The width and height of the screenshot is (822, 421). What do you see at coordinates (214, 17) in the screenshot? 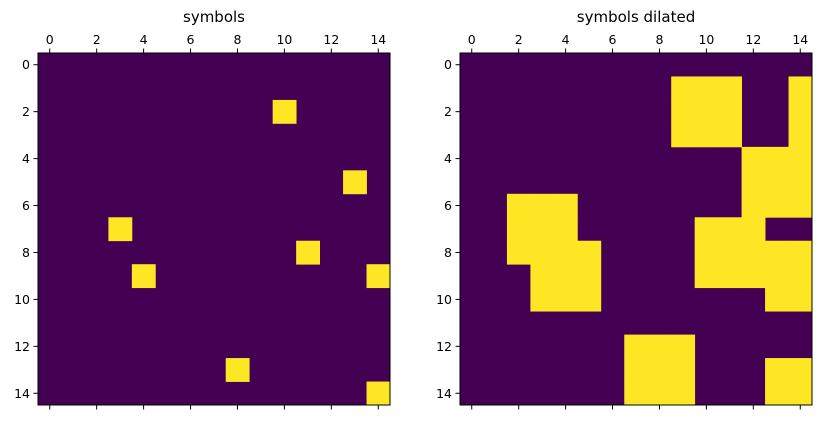
I see `chart-title-symbols: symbols` at bounding box center [214, 17].